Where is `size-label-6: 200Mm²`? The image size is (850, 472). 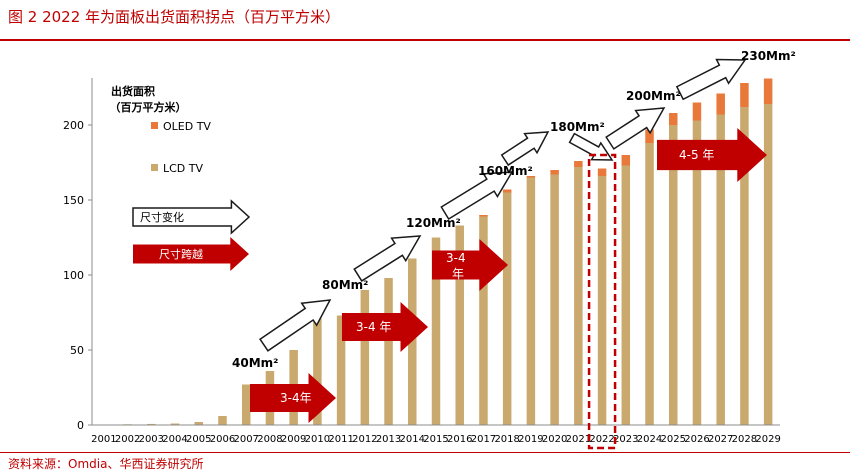
size-label-6: 200Mm² is located at coordinates (653, 96).